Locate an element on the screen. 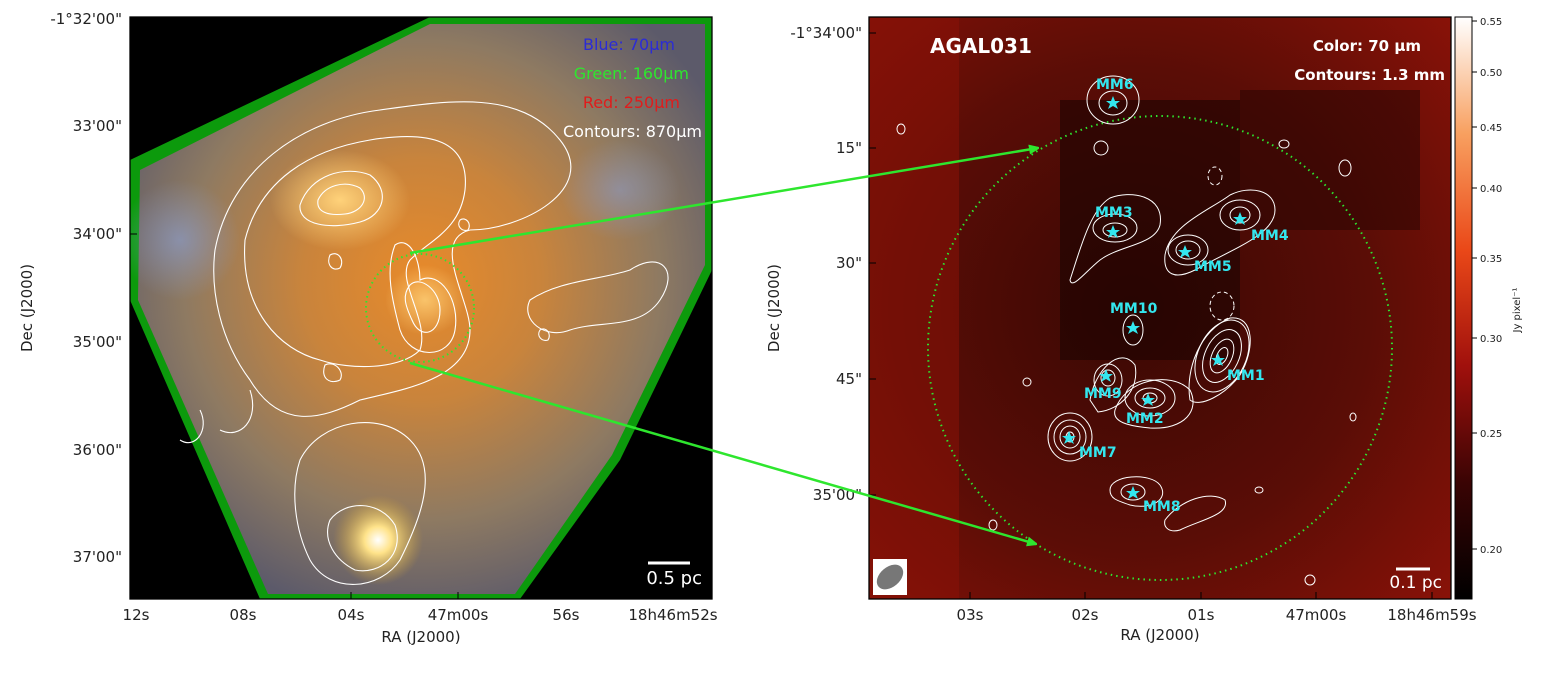 Image resolution: width=1542 pixels, height=682 pixels. star-mm1 is located at coordinates (1218, 359).